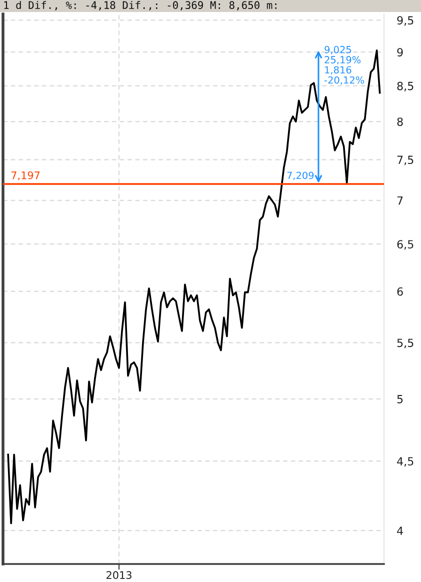 The width and height of the screenshot is (421, 582). I want to click on y-tick-label: 9,5, so click(405, 21).